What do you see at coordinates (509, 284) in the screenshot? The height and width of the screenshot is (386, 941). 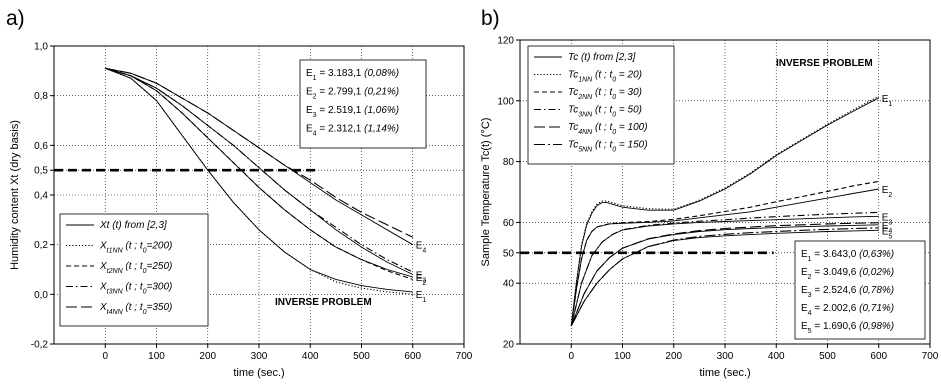 I see `y-tick-label: 40` at bounding box center [509, 284].